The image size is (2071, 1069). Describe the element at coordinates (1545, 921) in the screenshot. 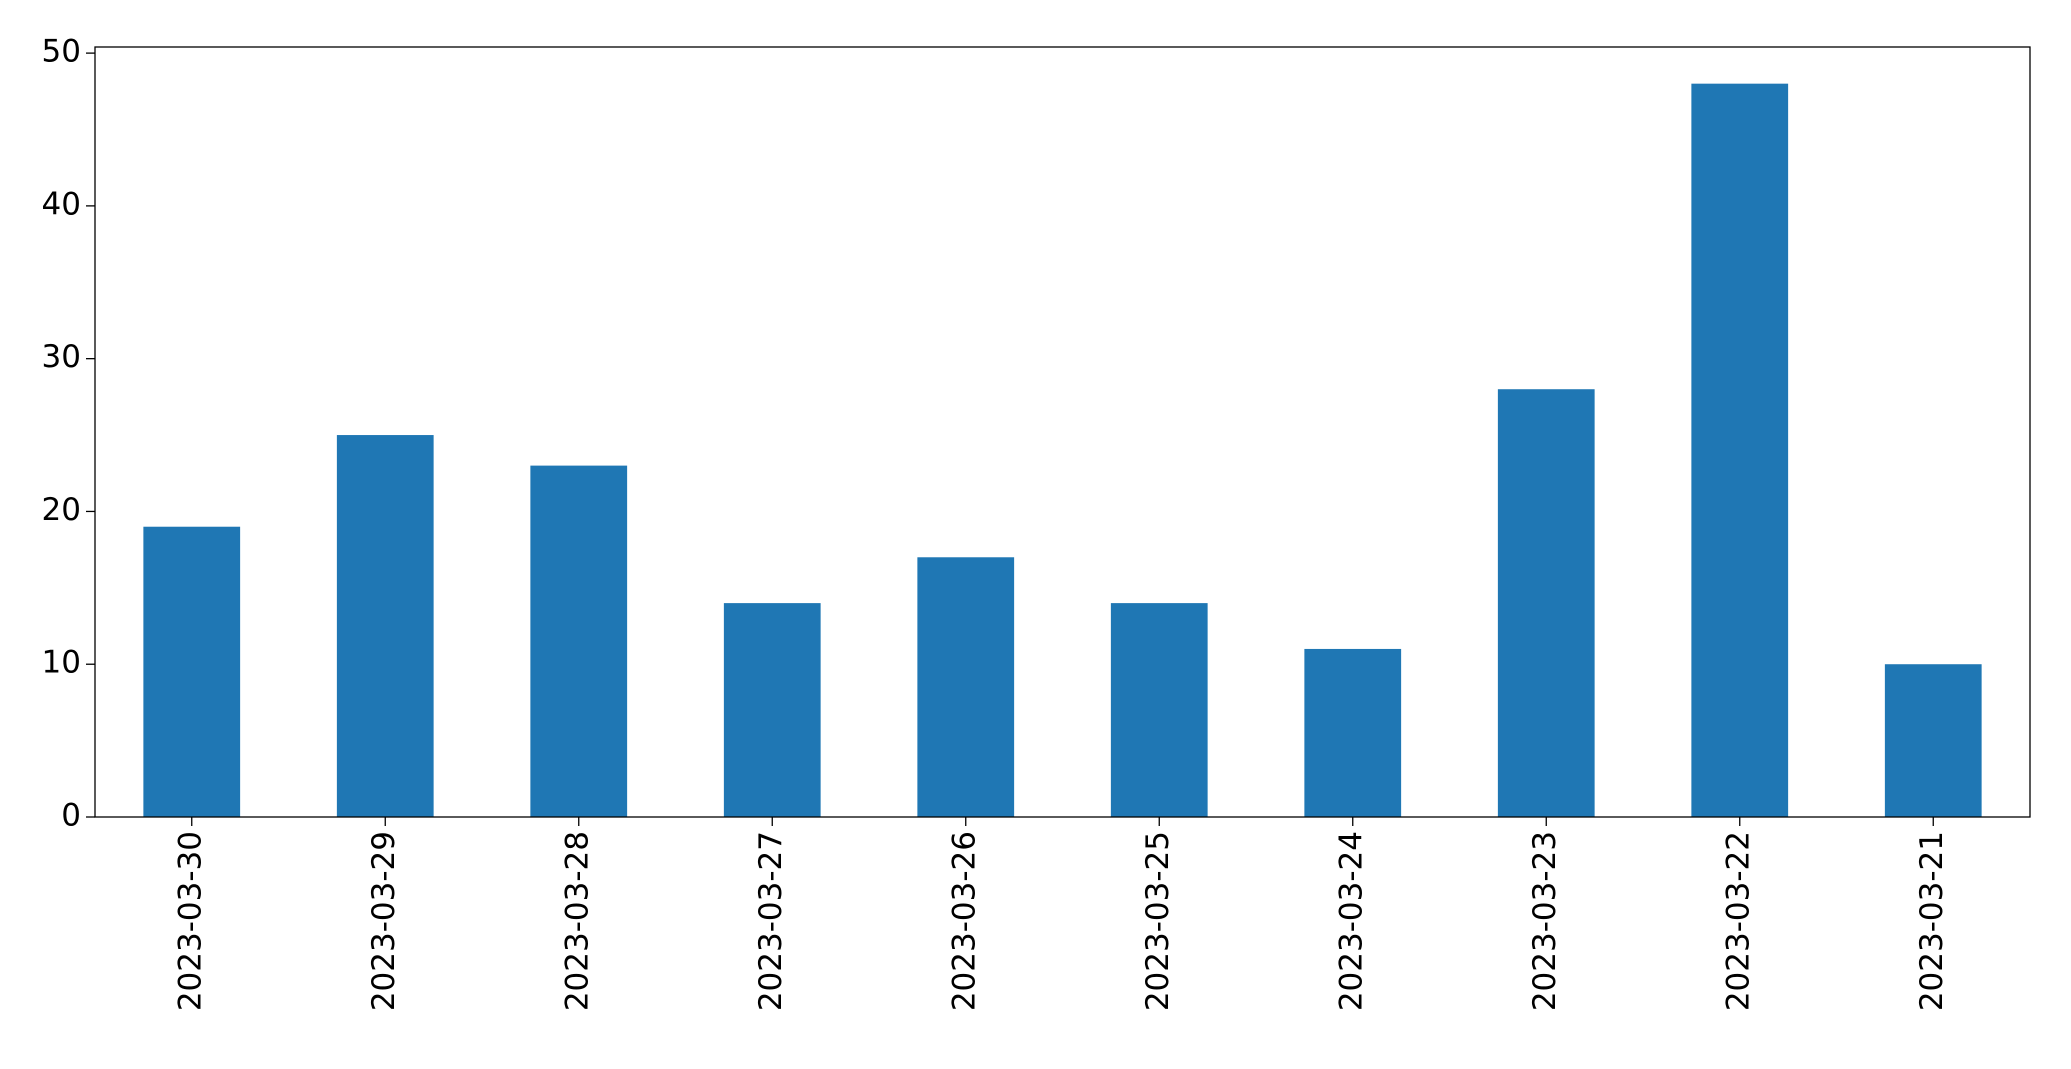

I see `x-tick-label: 2023-03-23` at that location.